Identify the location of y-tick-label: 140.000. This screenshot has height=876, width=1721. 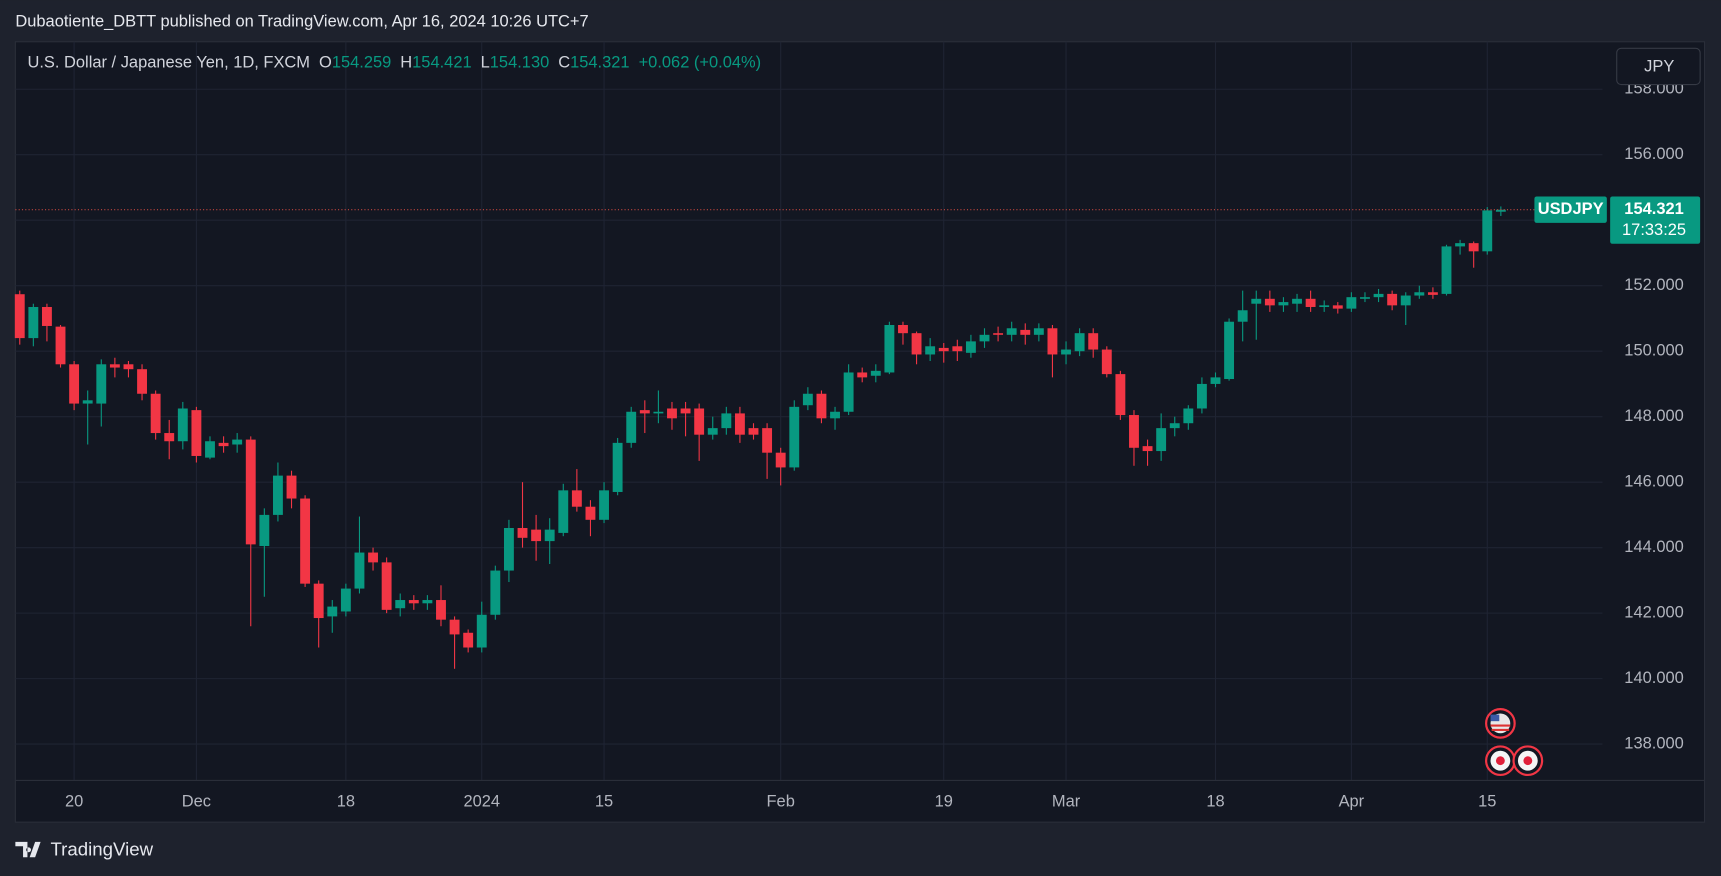
(1653, 678).